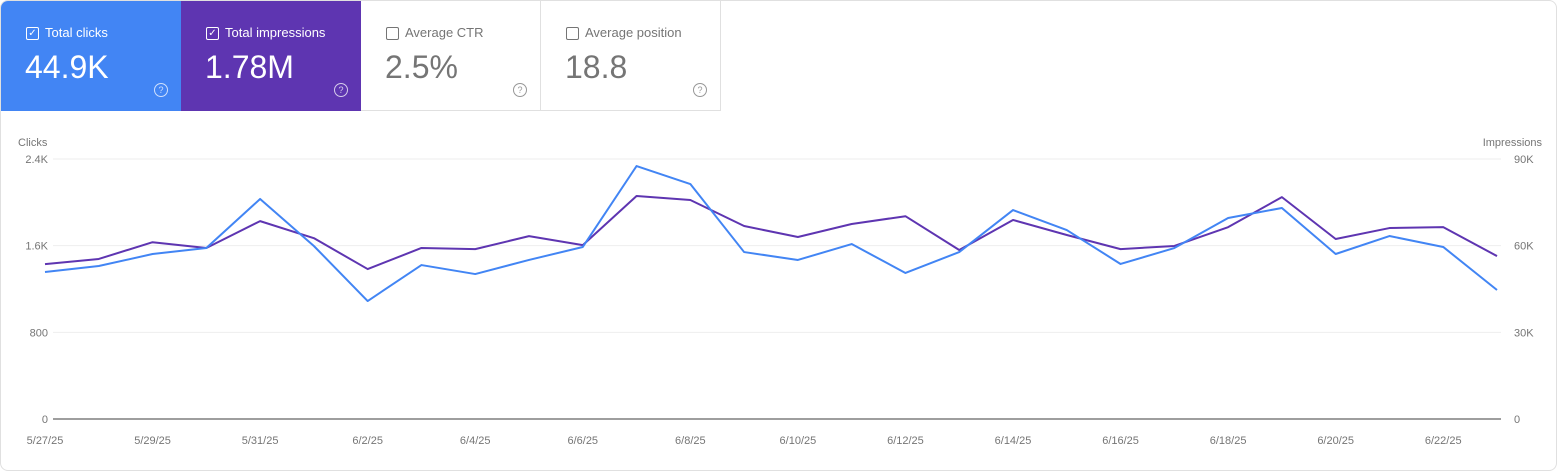 The height and width of the screenshot is (471, 1557). Describe the element at coordinates (76, 32) in the screenshot. I see `tile-label: Total clicks` at that location.